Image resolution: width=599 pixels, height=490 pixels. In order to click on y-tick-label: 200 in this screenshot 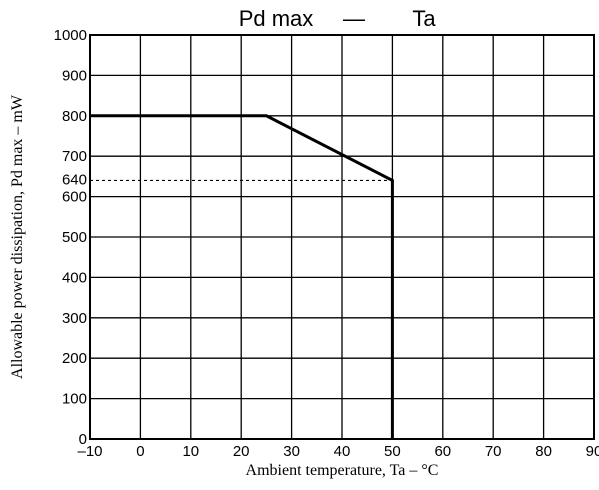, I will do `click(74, 358)`.